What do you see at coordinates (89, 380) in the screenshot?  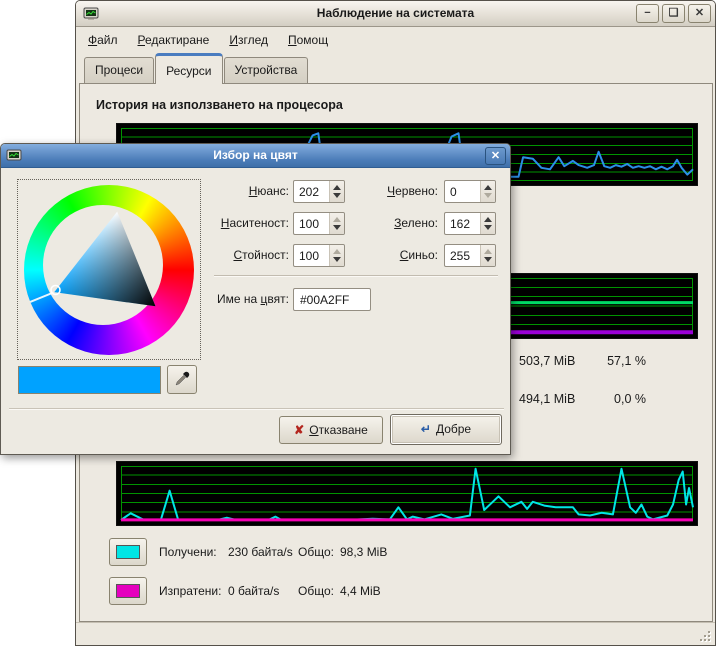 I see `selected-color-preview` at bounding box center [89, 380].